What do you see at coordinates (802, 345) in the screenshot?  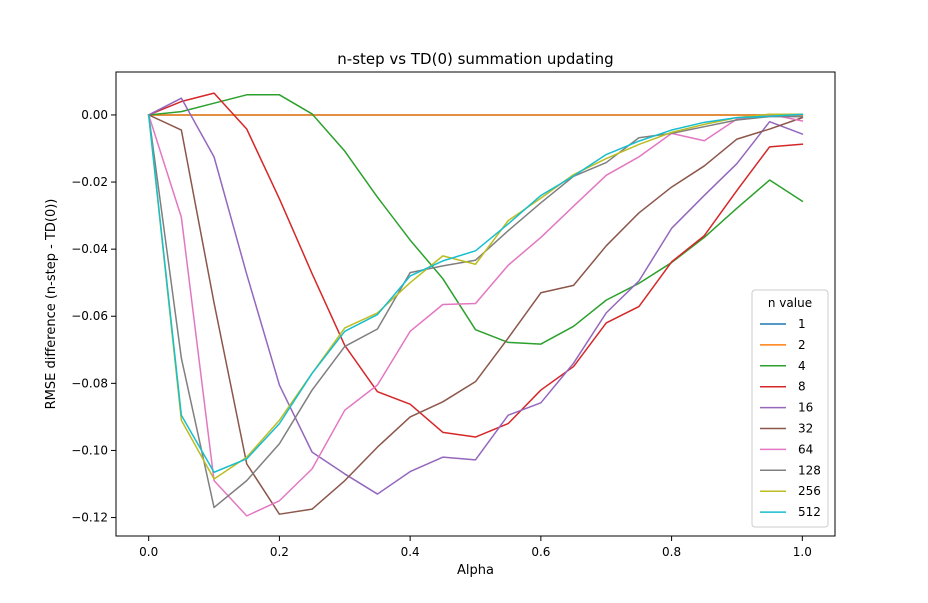 I see `legend-label-2: 2` at bounding box center [802, 345].